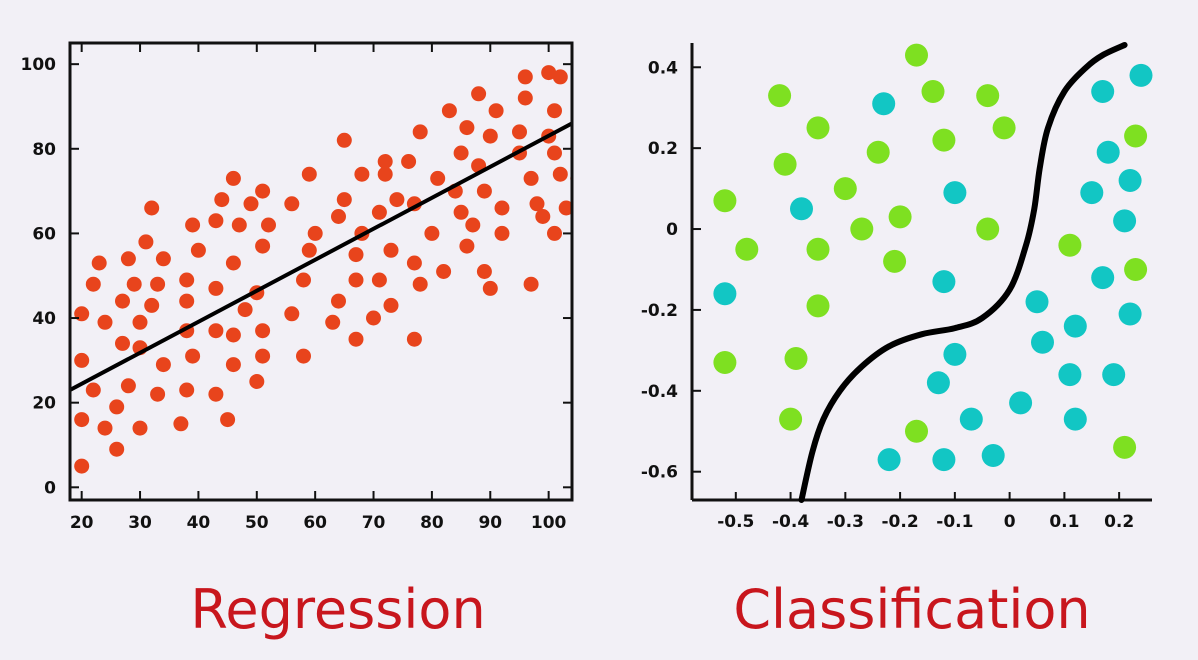 This screenshot has width=1198, height=660. Describe the element at coordinates (954, 522) in the screenshot. I see `x-tick-label: -0.1` at that location.